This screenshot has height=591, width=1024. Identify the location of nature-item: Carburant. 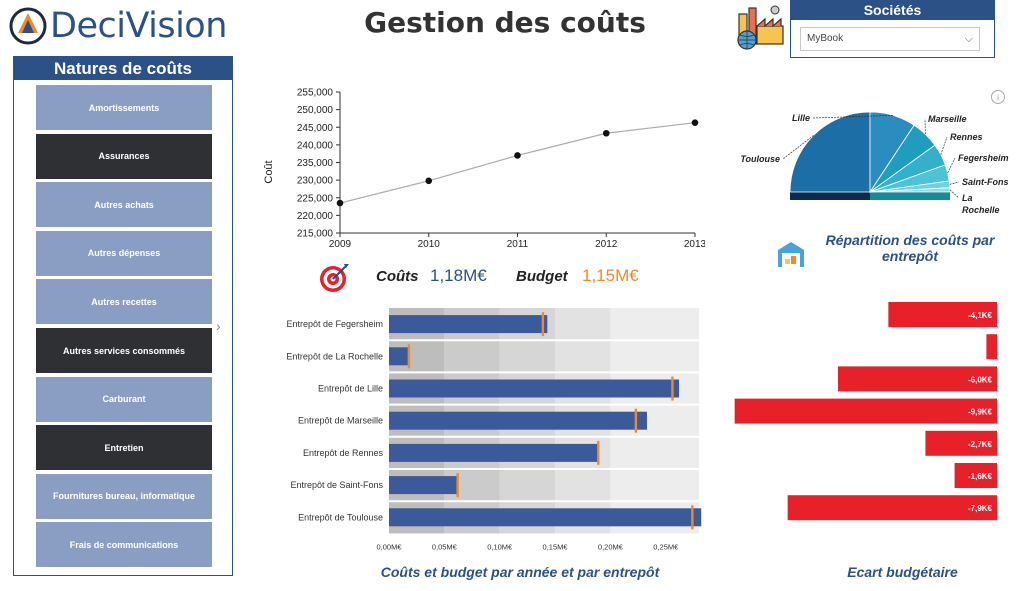
(124, 399).